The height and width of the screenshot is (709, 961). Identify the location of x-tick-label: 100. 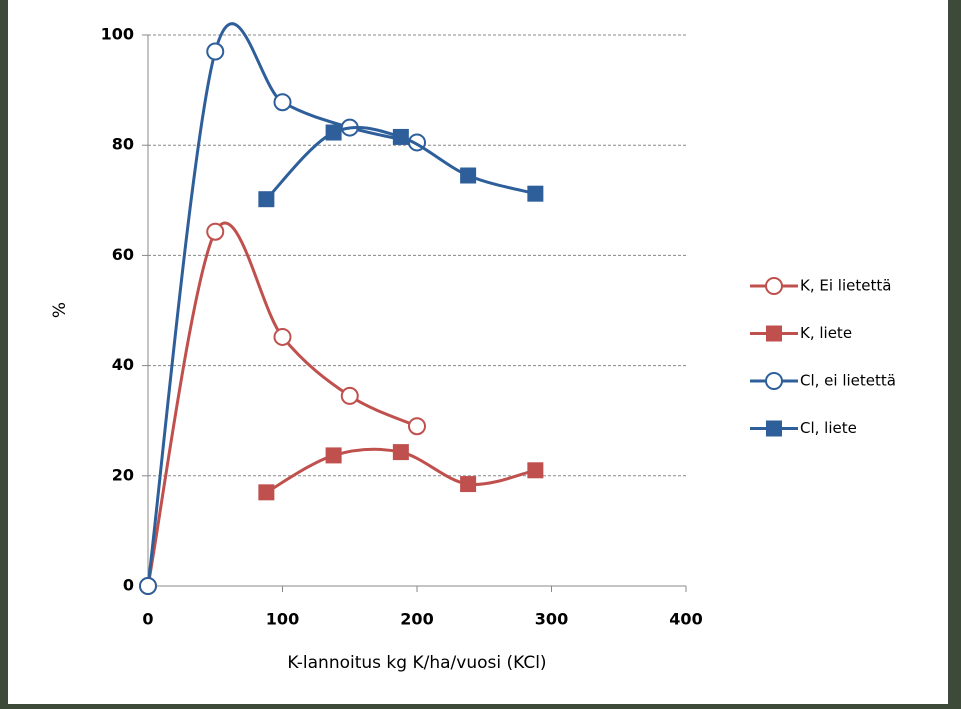
(282, 619).